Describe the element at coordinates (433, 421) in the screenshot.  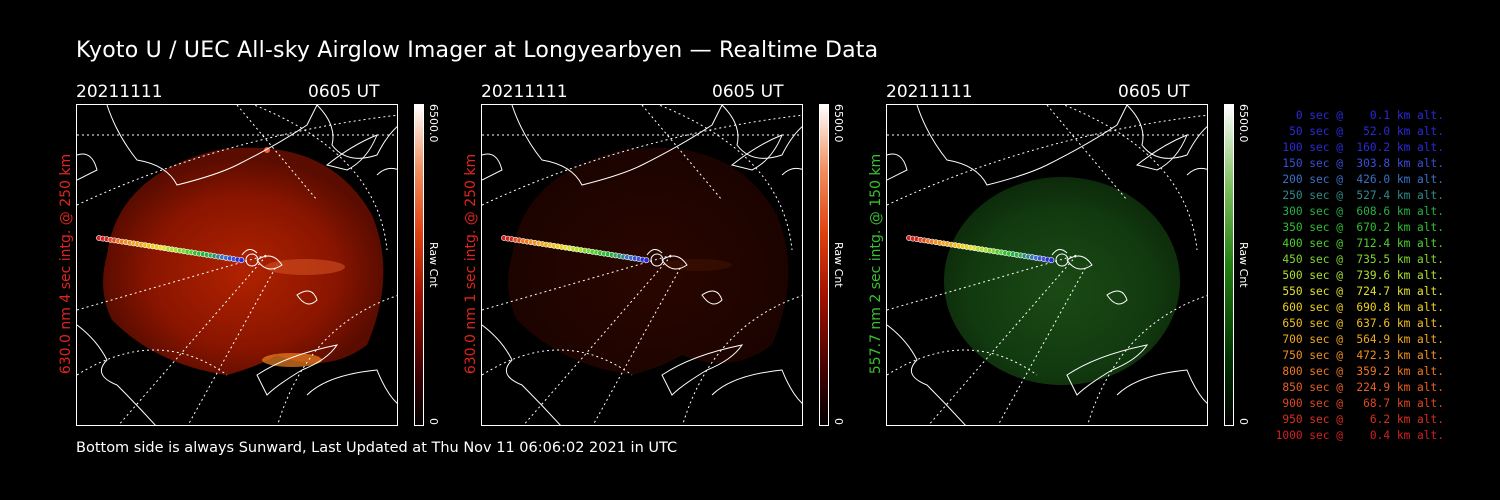
I see `panel-1-cbar-min: 0` at that location.